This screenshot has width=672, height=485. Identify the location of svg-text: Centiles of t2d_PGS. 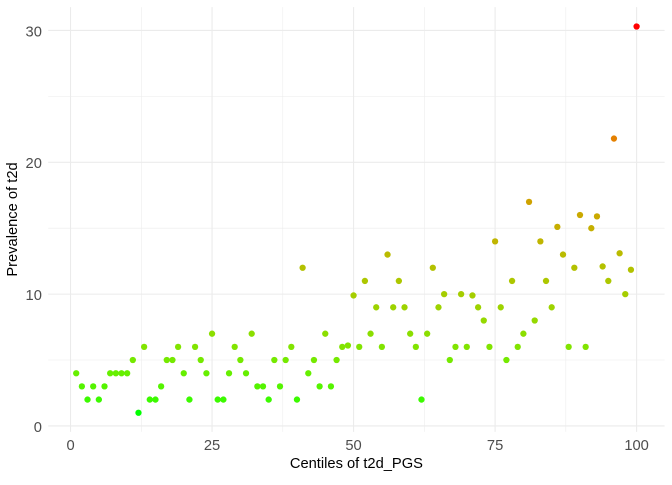
(356, 464).